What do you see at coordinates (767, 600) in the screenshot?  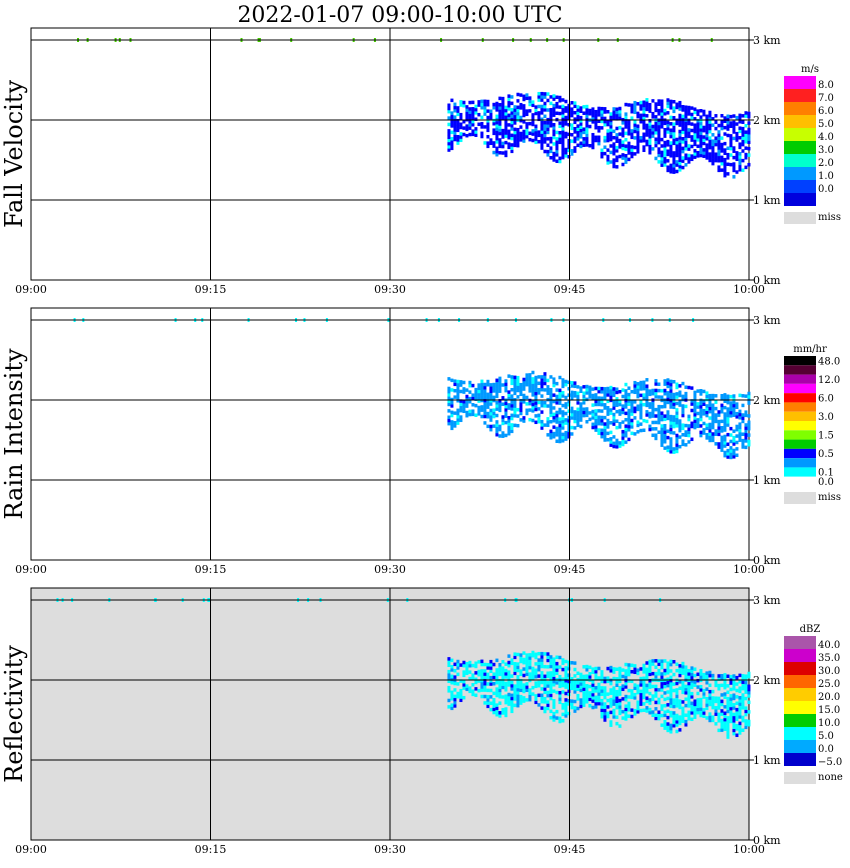 I see `reflectivity-y-tick-label: 3 km` at bounding box center [767, 600].